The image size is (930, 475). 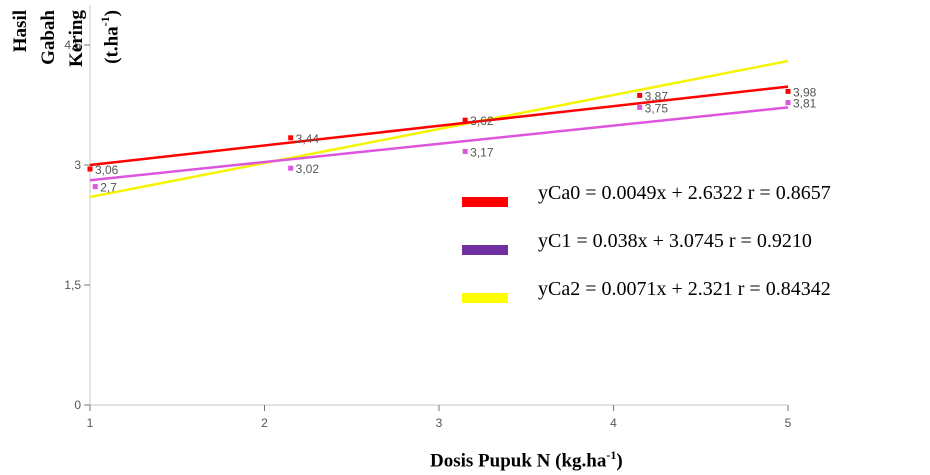 What do you see at coordinates (518, 461) in the screenshot?
I see `x-axis-title-text: Dosis Pupuk N (kg.ha` at bounding box center [518, 461].